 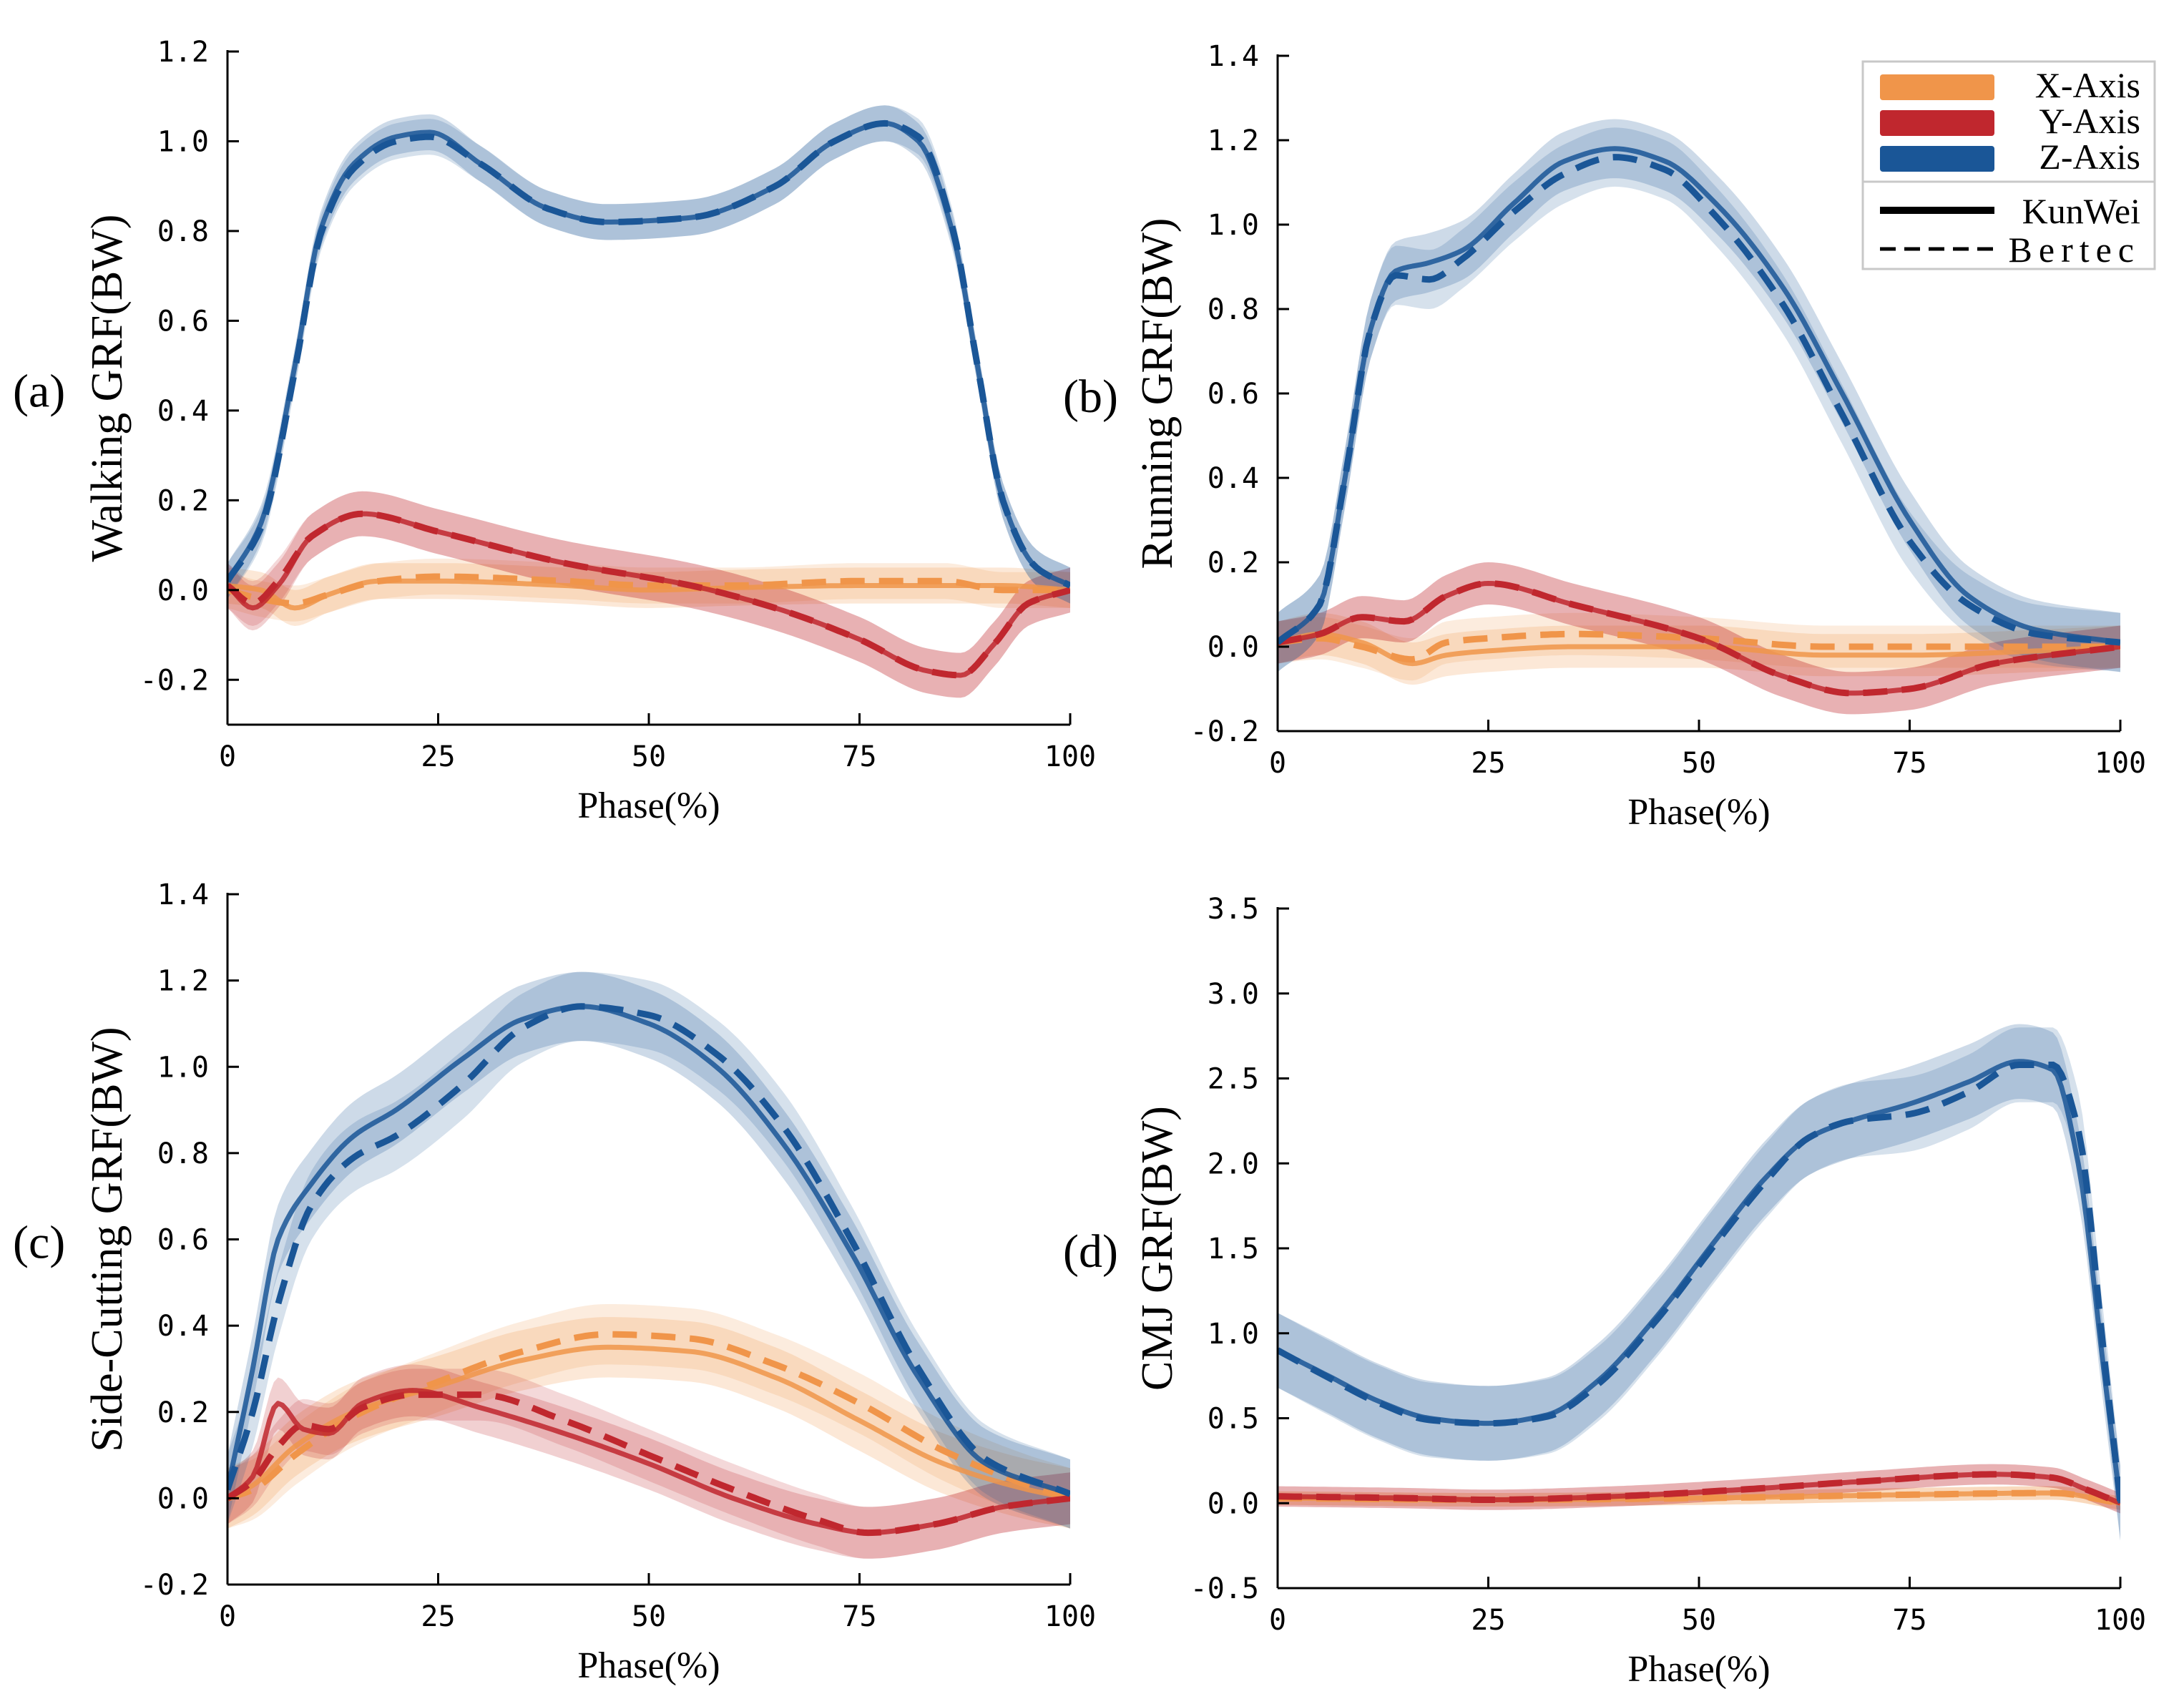 I want to click on band-d-z-kunwei, so click(x=1699, y=1282).